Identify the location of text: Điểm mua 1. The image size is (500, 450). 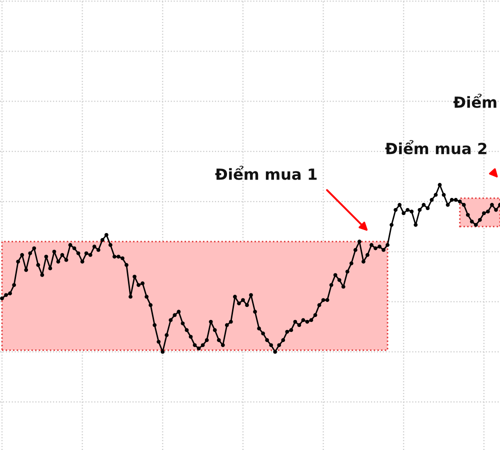
(266, 173).